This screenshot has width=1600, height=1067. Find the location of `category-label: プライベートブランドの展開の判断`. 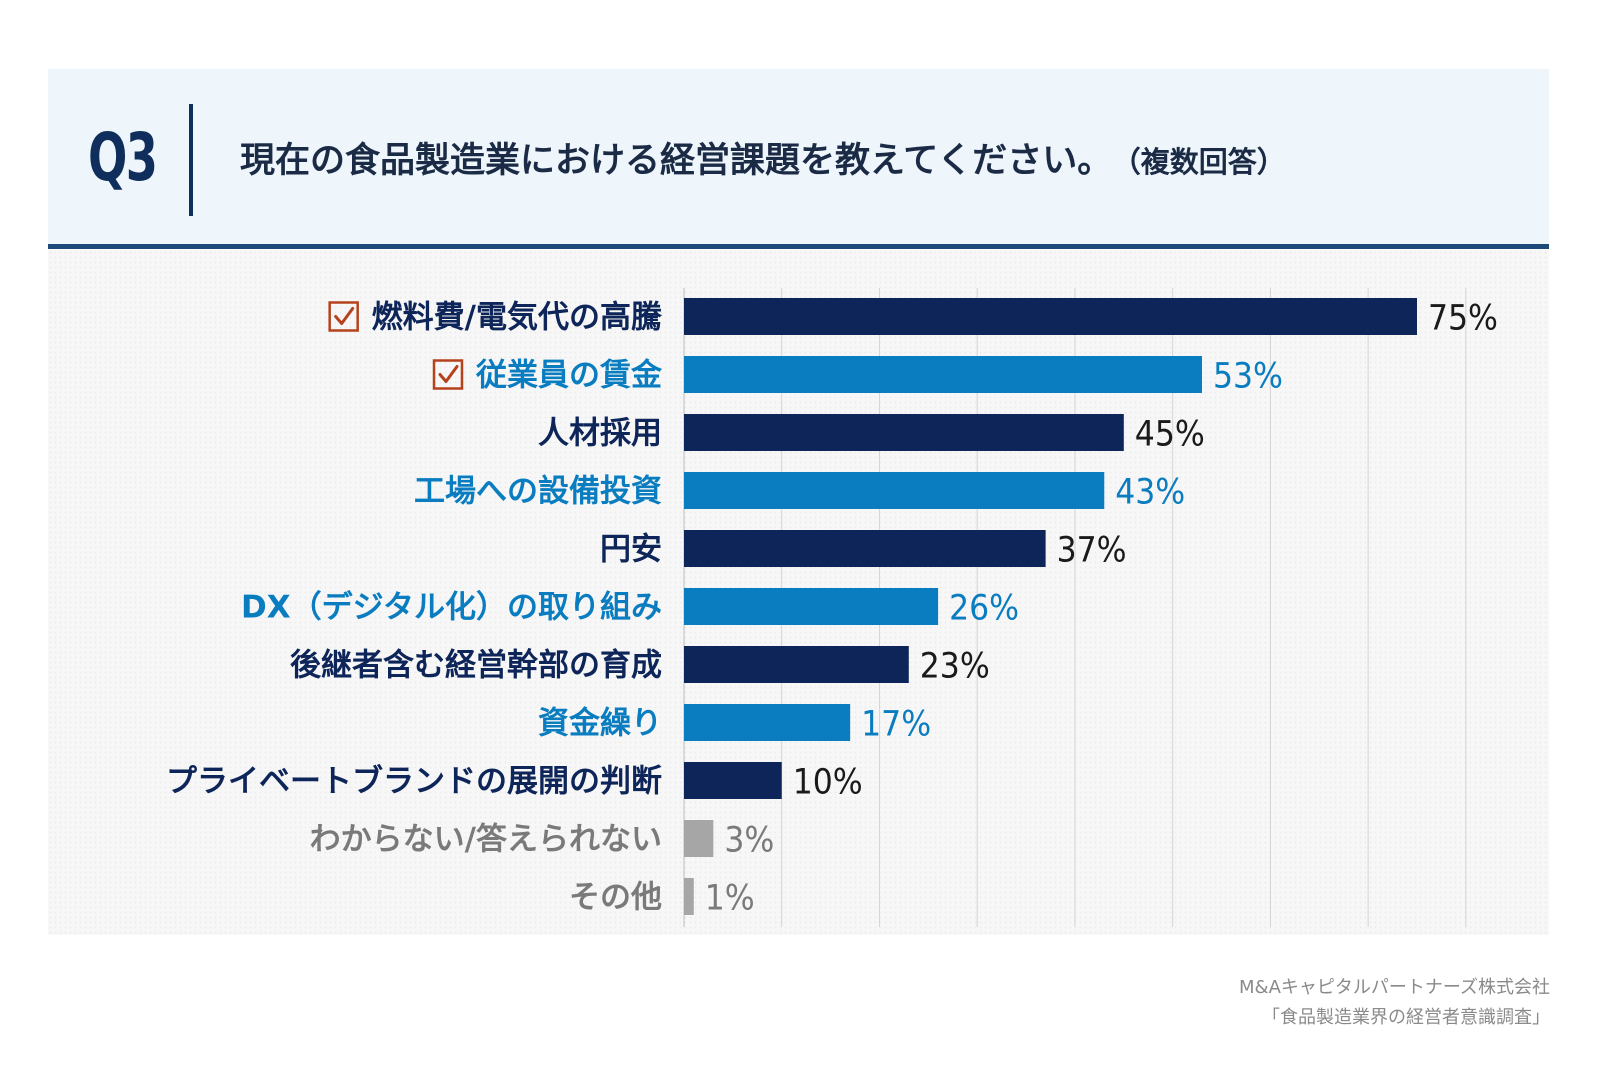

category-label: プライベートブランドの展開の判断 is located at coordinates (414, 782).